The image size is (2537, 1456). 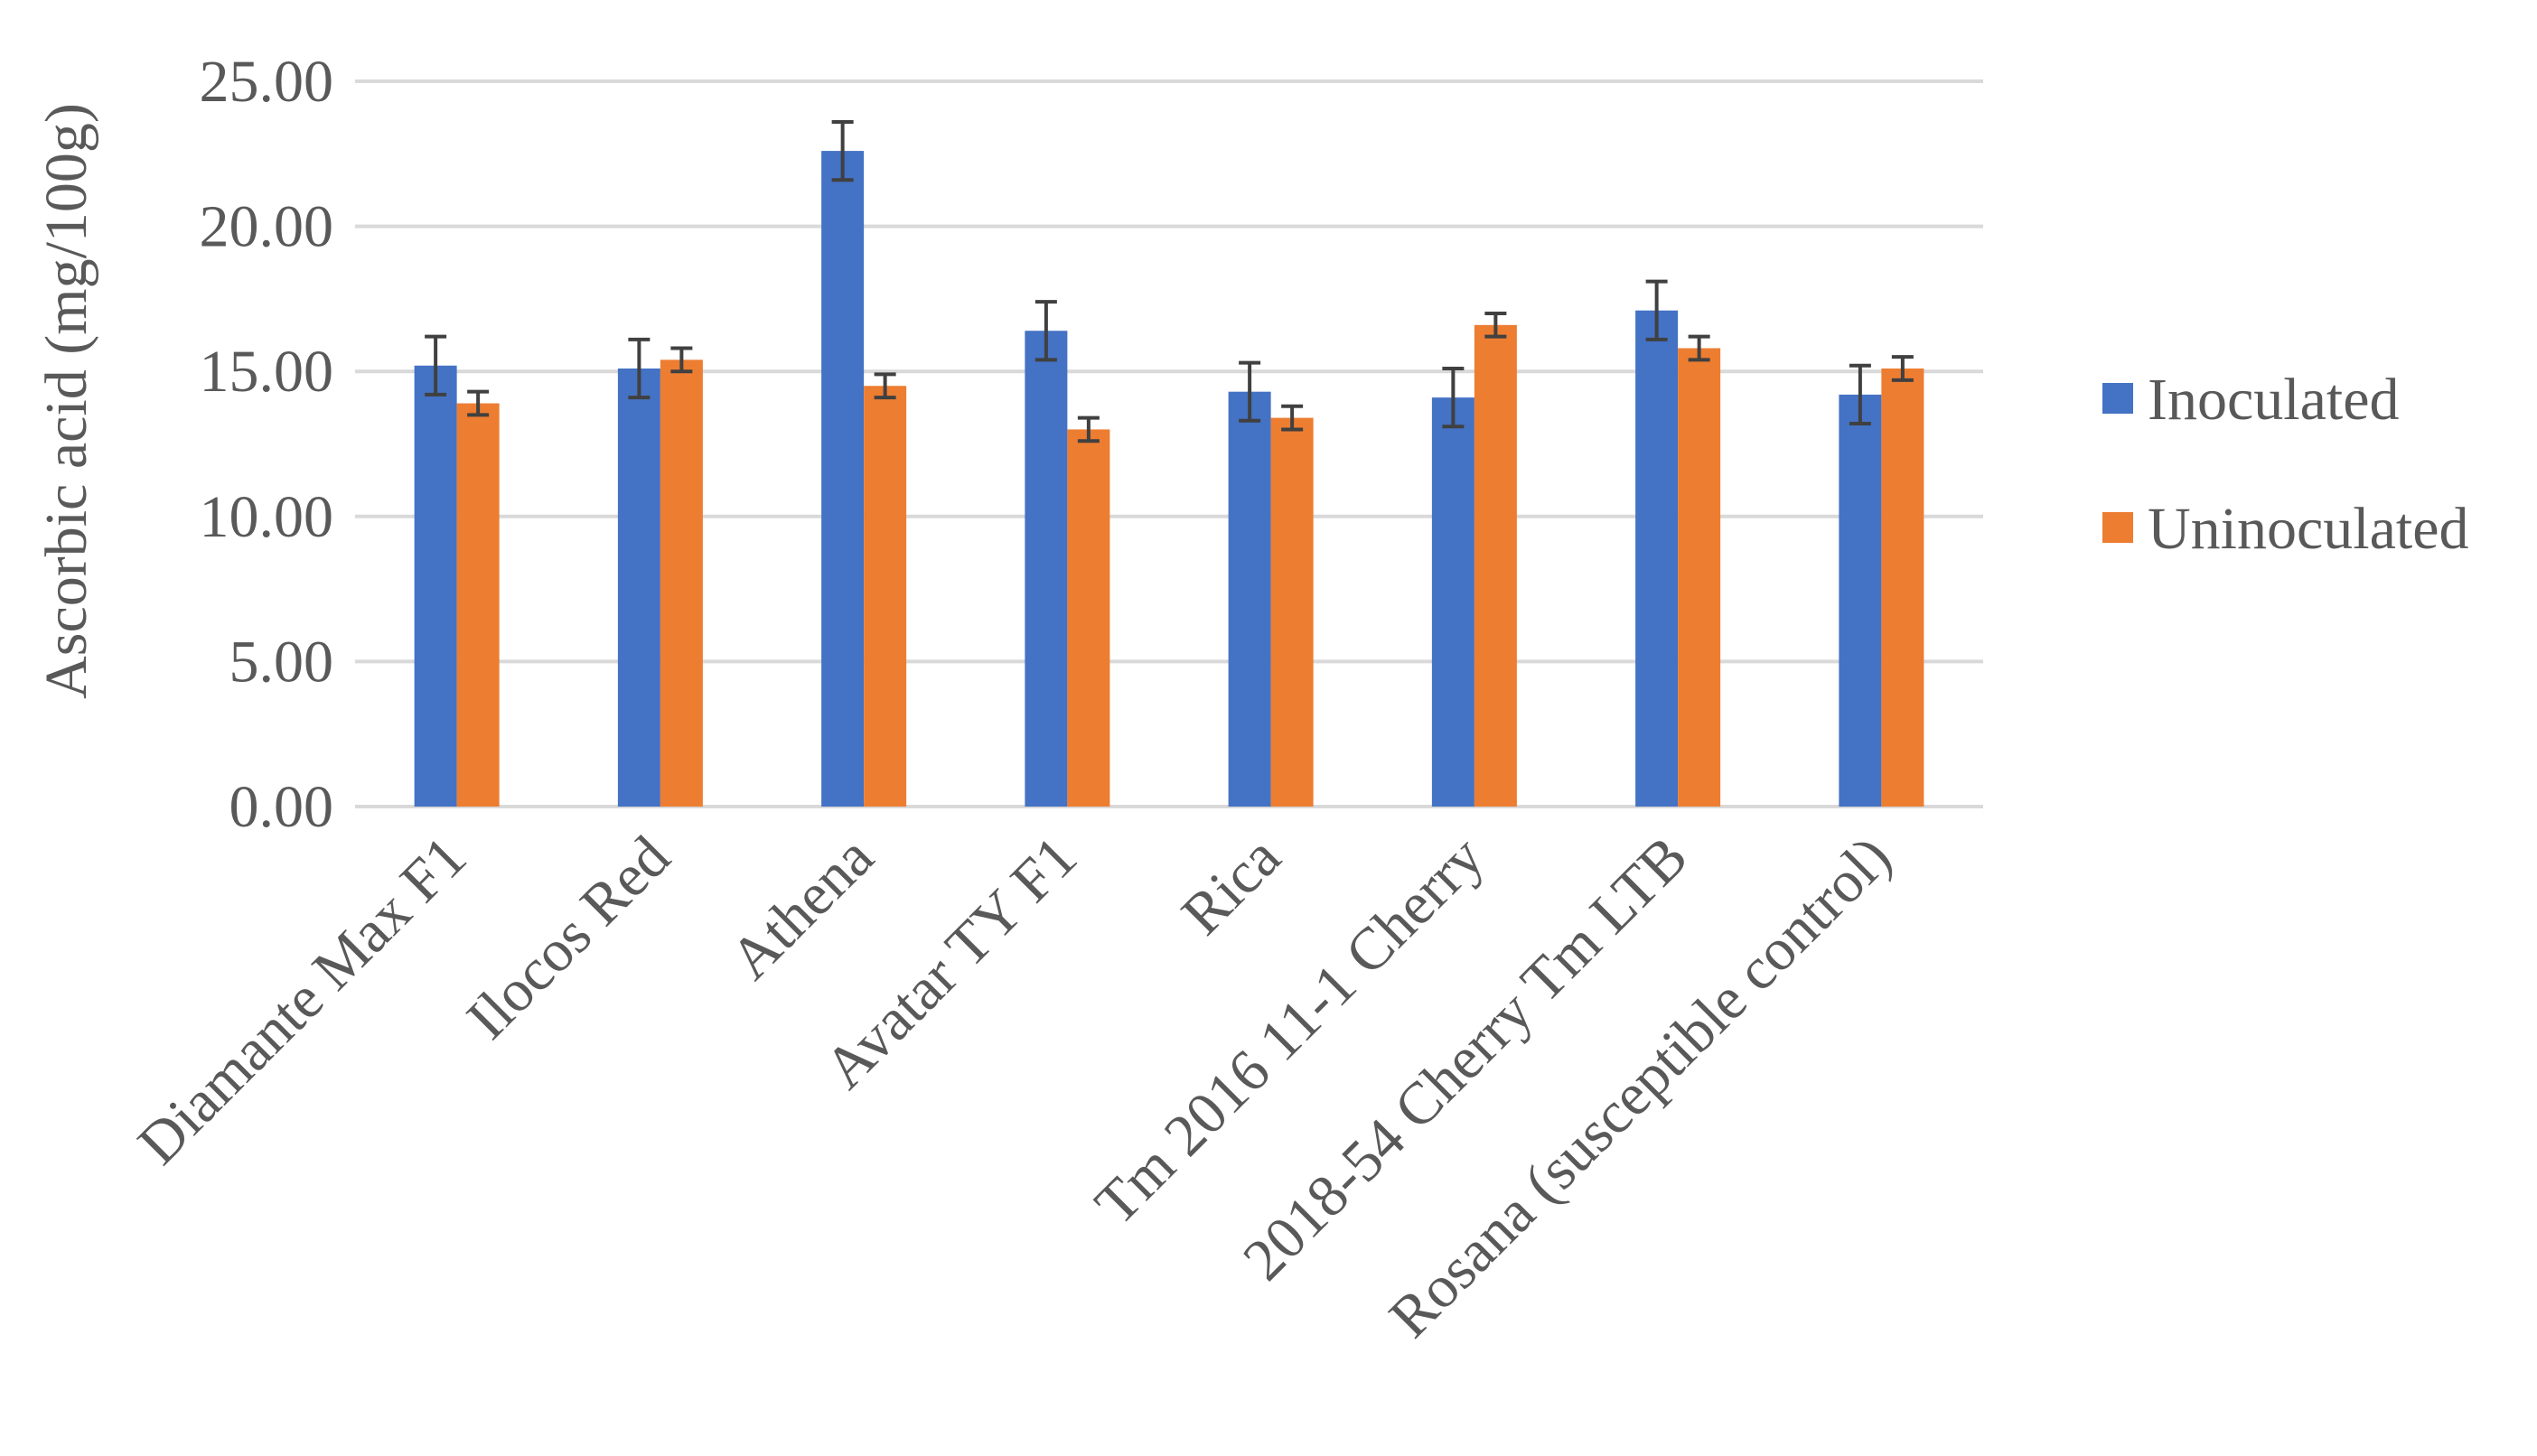 I want to click on y-axis-title: Ascorbic acid (mg/100g), so click(x=66, y=401).